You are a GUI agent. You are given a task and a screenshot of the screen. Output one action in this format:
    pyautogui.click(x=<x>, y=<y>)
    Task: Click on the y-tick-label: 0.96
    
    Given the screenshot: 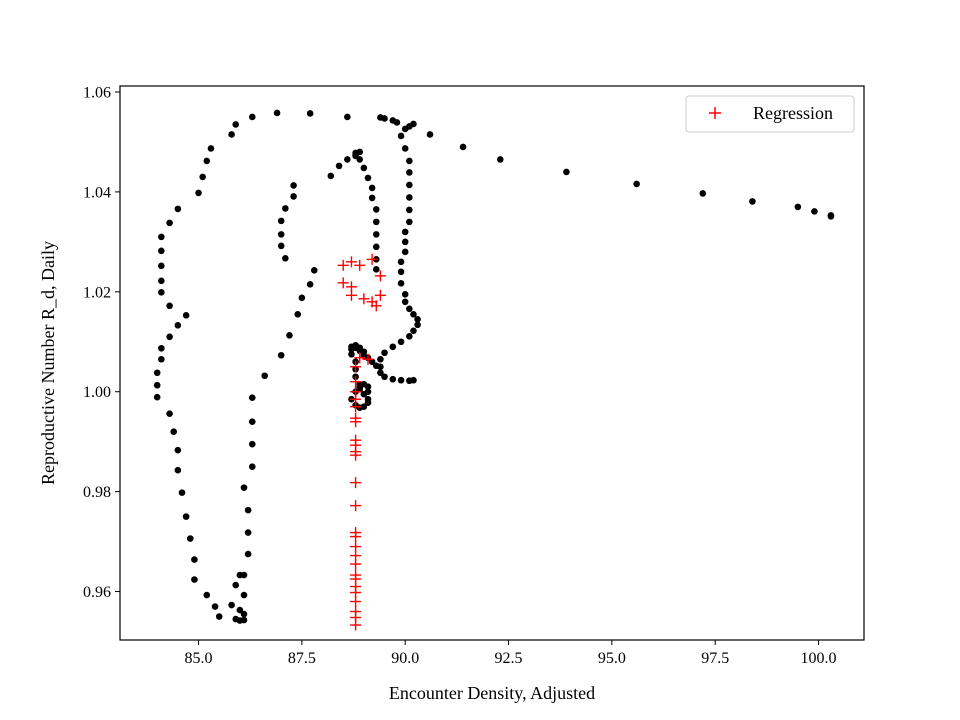 What is the action you would take?
    pyautogui.click(x=97, y=592)
    